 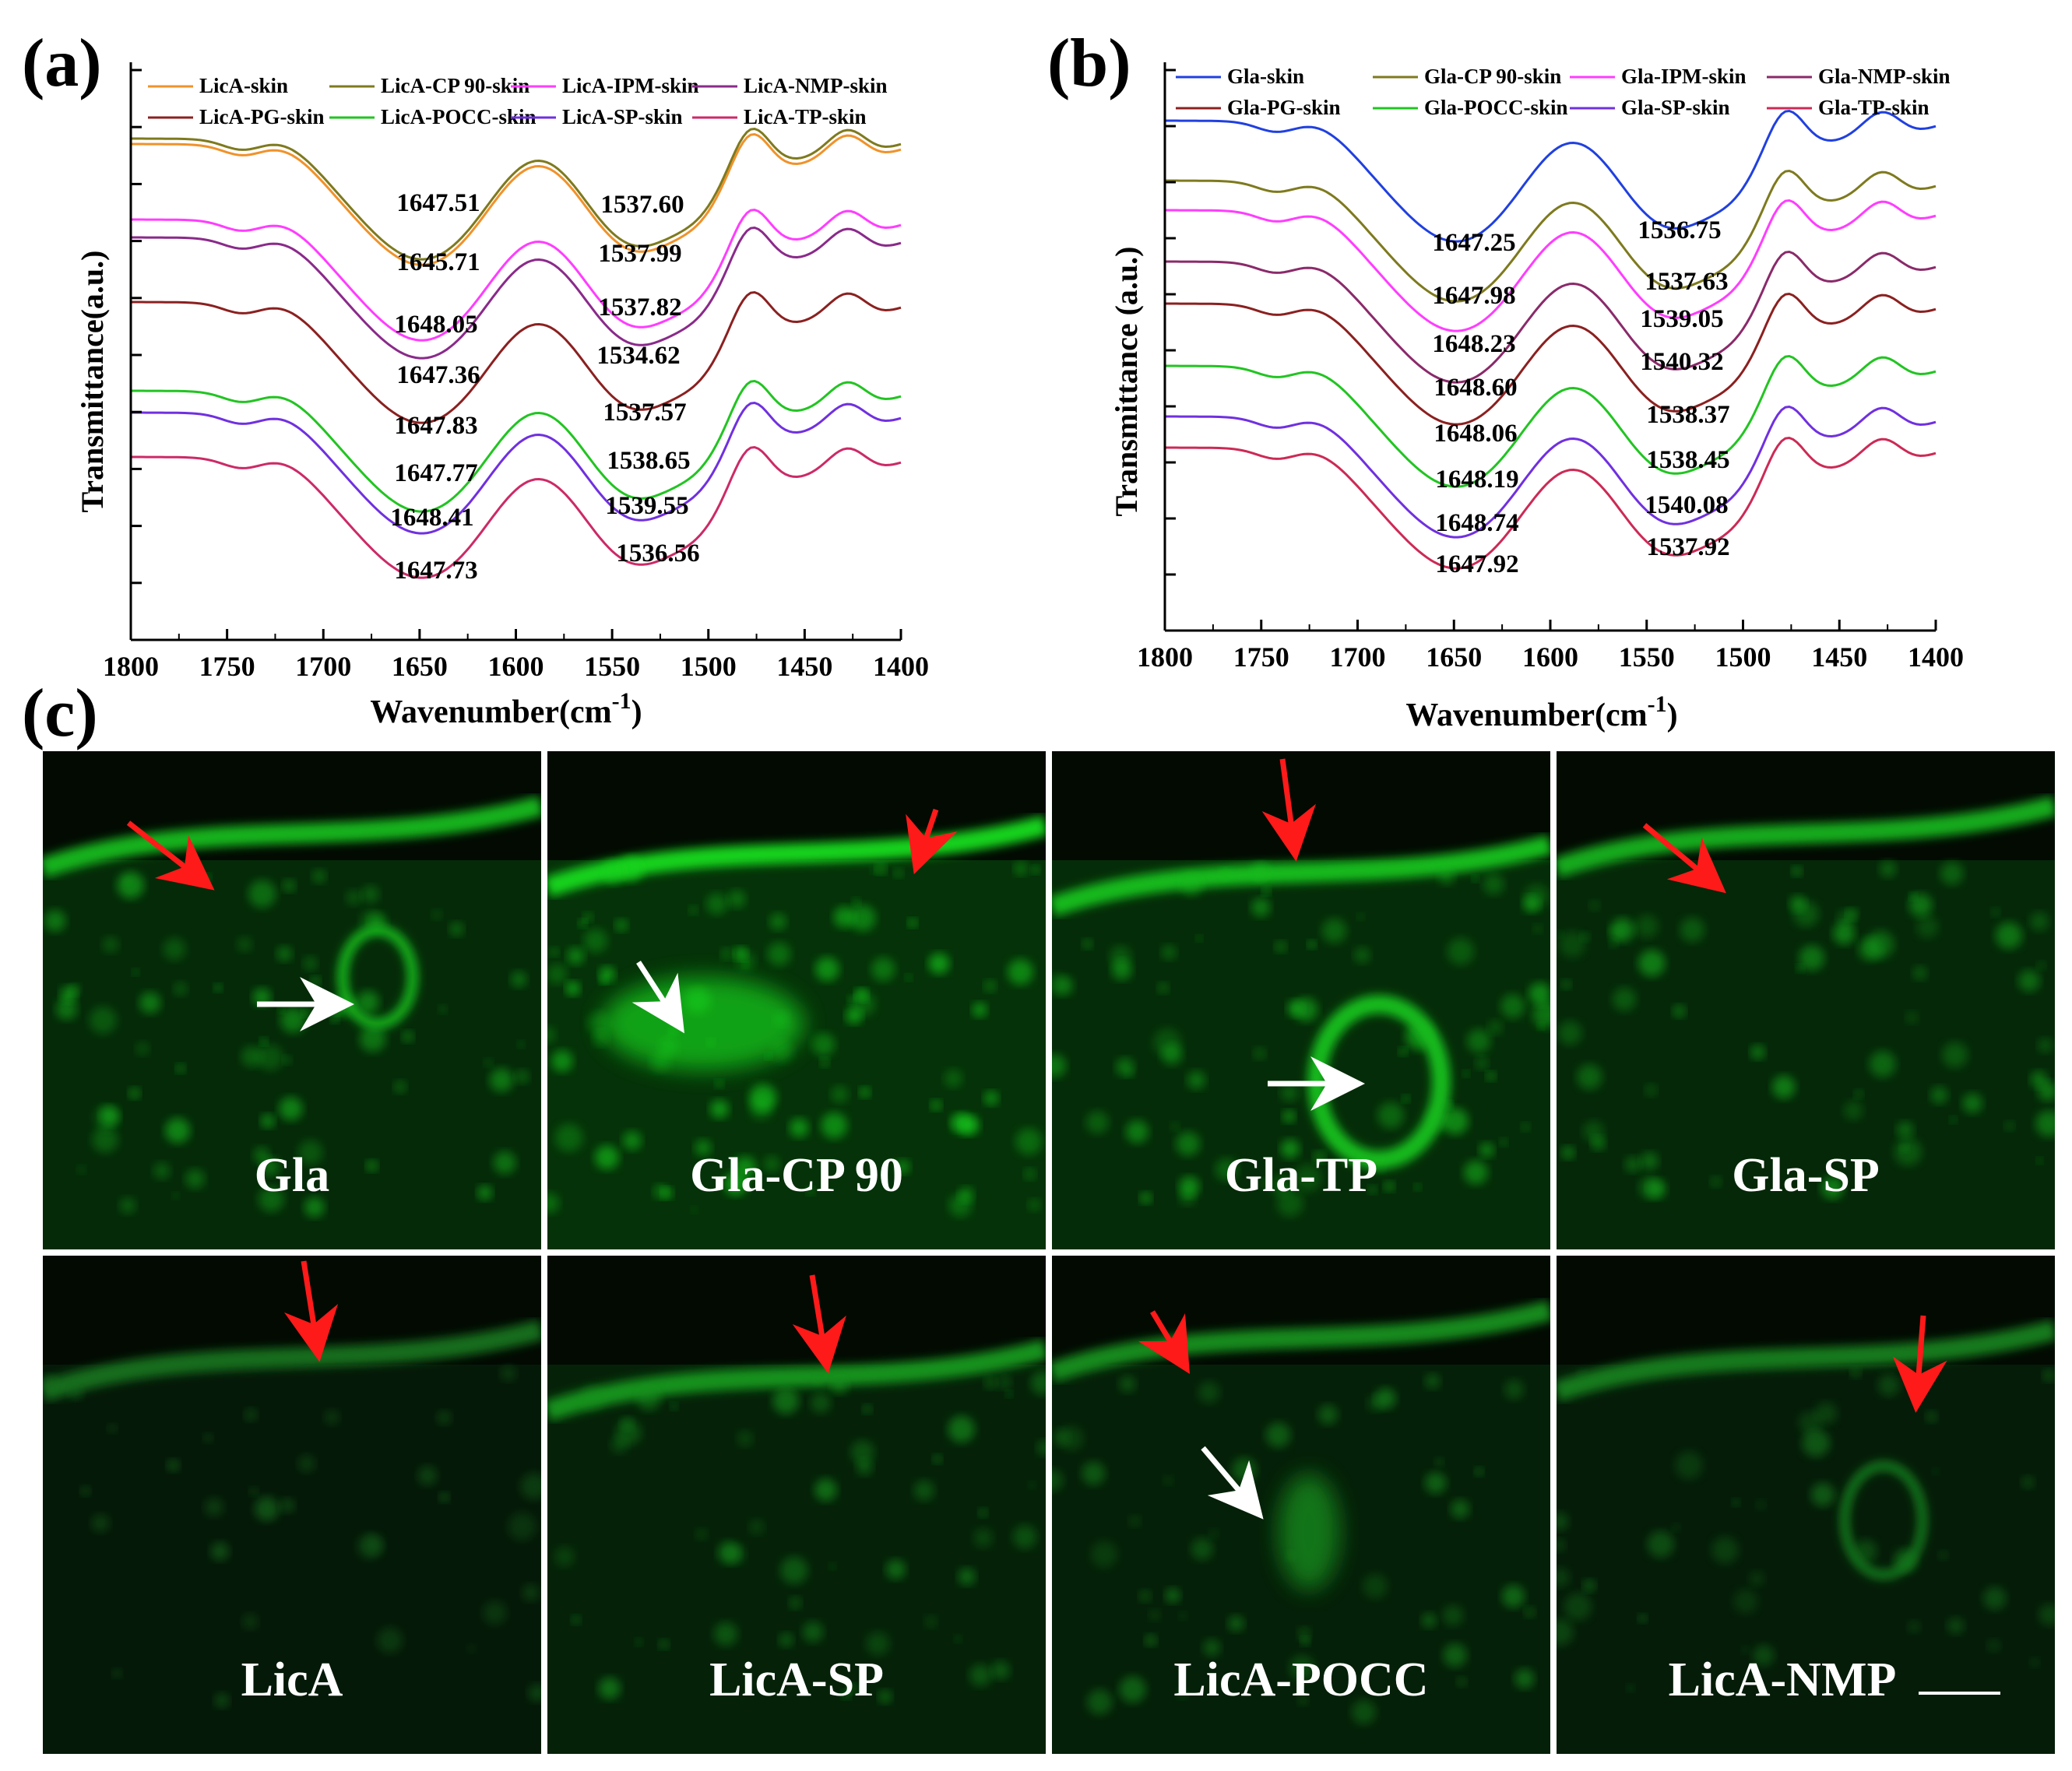 What do you see at coordinates (1476, 480) in the screenshot?
I see `peak-label: 1648.19` at bounding box center [1476, 480].